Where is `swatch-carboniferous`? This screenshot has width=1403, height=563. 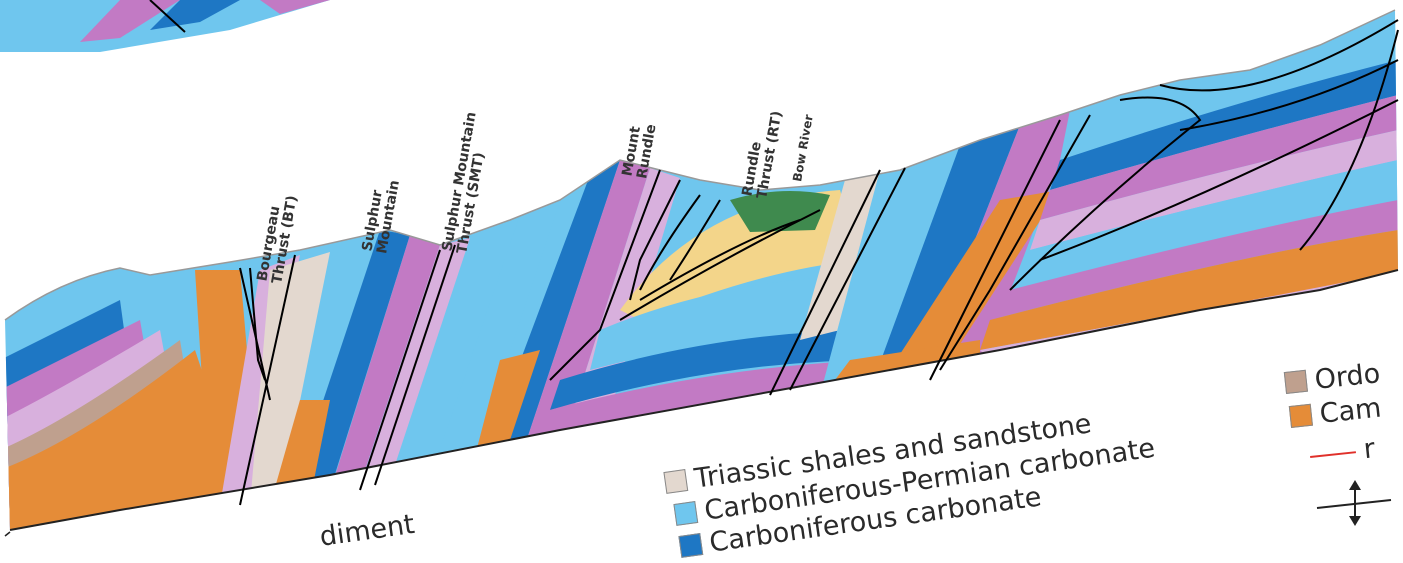
swatch-carboniferous is located at coordinates (691, 545).